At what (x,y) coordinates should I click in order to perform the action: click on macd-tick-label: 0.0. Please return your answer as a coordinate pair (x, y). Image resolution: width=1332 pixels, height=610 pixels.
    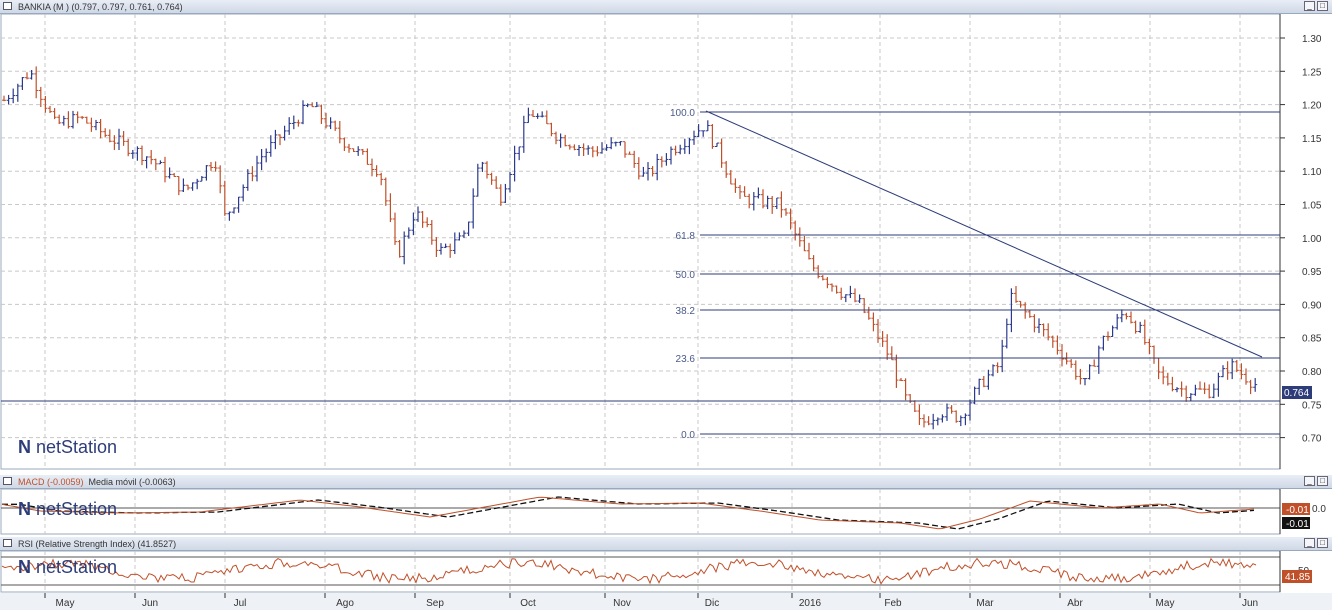
    Looking at the image, I should click on (1319, 509).